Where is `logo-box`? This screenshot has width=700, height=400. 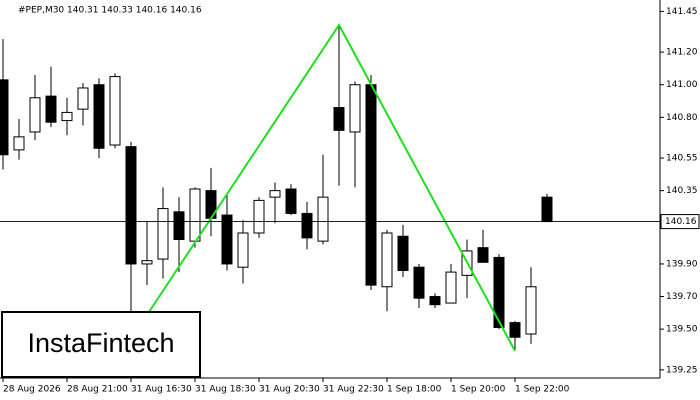
logo-box is located at coordinates (101, 344).